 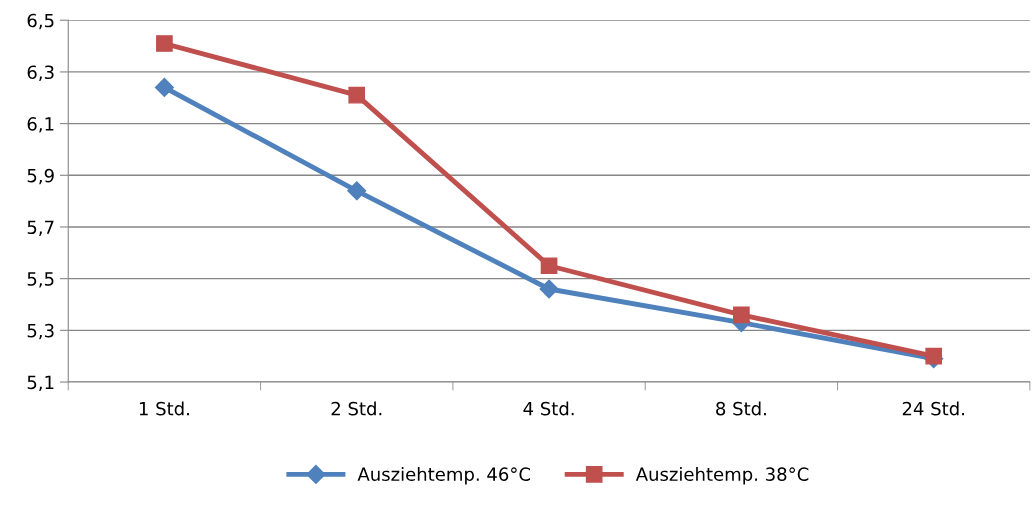 I want to click on legend-label: Ausziehtemp. 38°C, so click(x=722, y=476).